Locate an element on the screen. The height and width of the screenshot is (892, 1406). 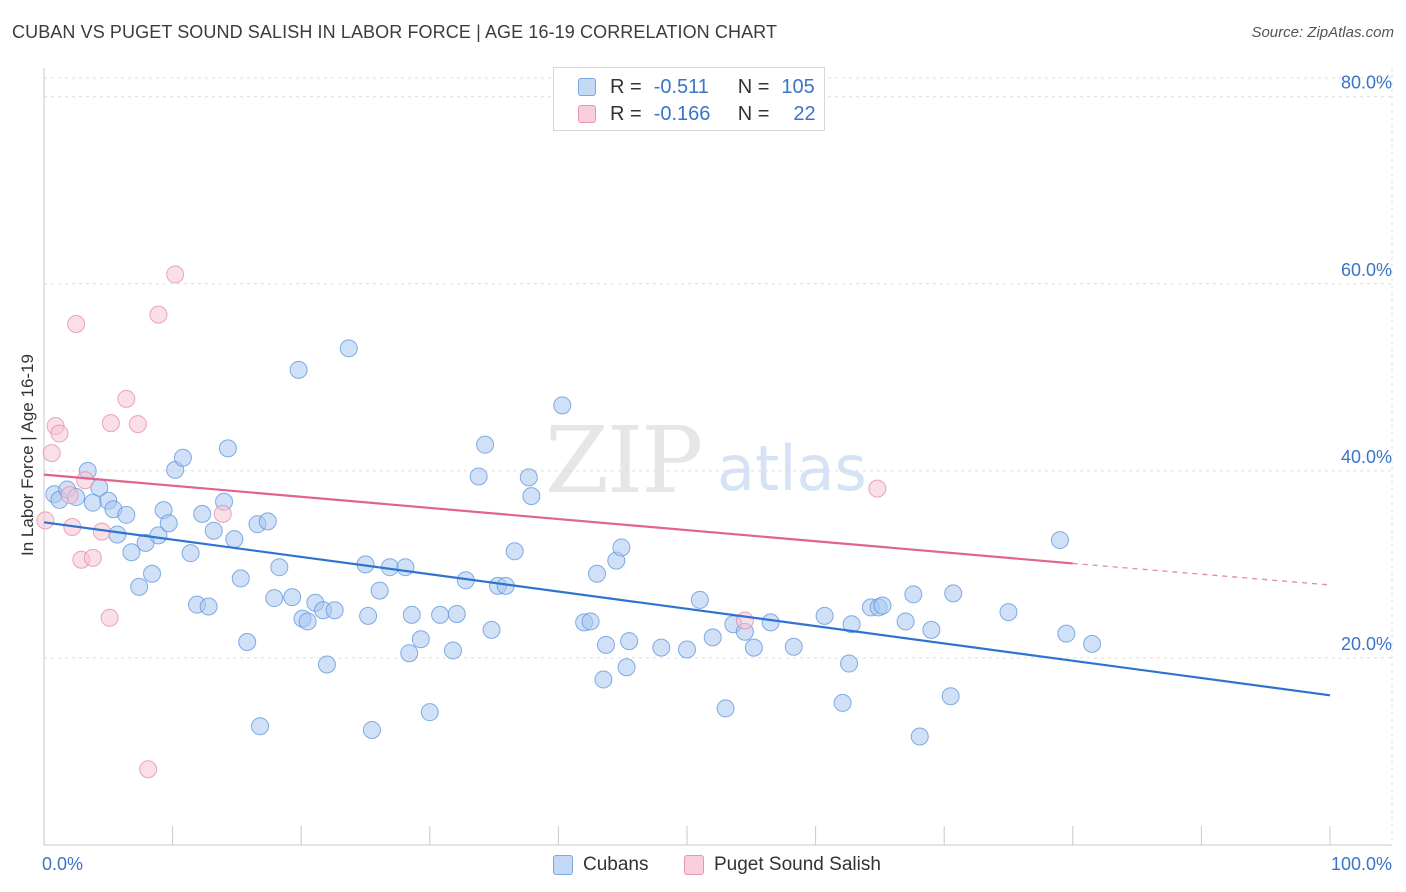
bottom-legend-puget: Puget Sound Salish is located at coordinates (782, 865).